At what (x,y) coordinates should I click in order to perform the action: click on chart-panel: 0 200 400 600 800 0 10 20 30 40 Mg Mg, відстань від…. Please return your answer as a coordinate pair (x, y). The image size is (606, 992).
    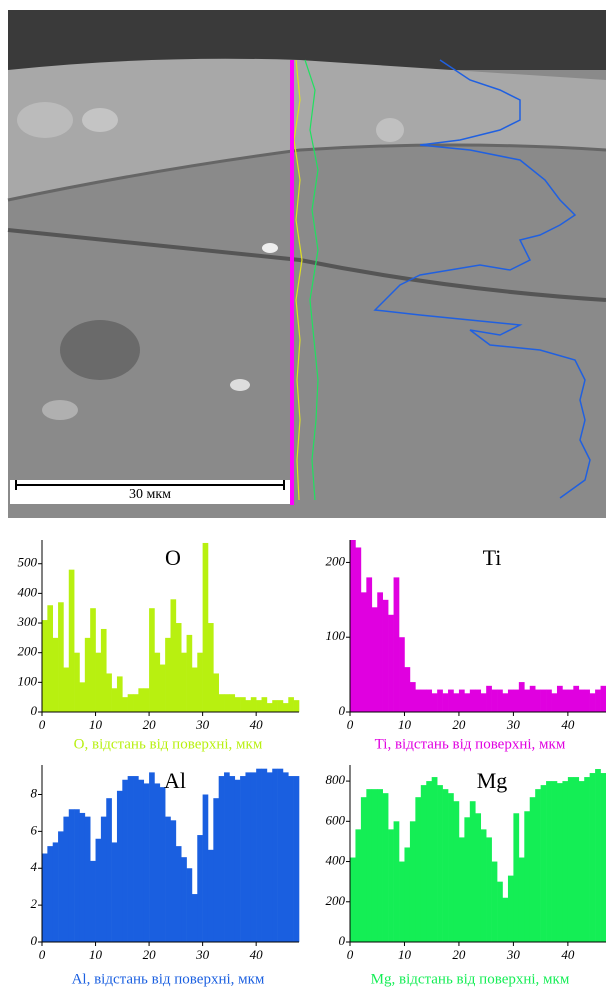
    Looking at the image, I should click on (466, 876).